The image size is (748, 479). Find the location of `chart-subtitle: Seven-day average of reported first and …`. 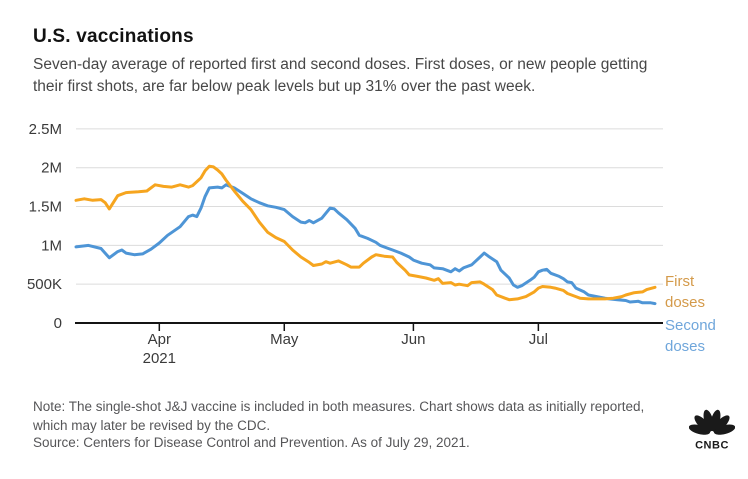

chart-subtitle: Seven-day average of reported first and … is located at coordinates (340, 76).